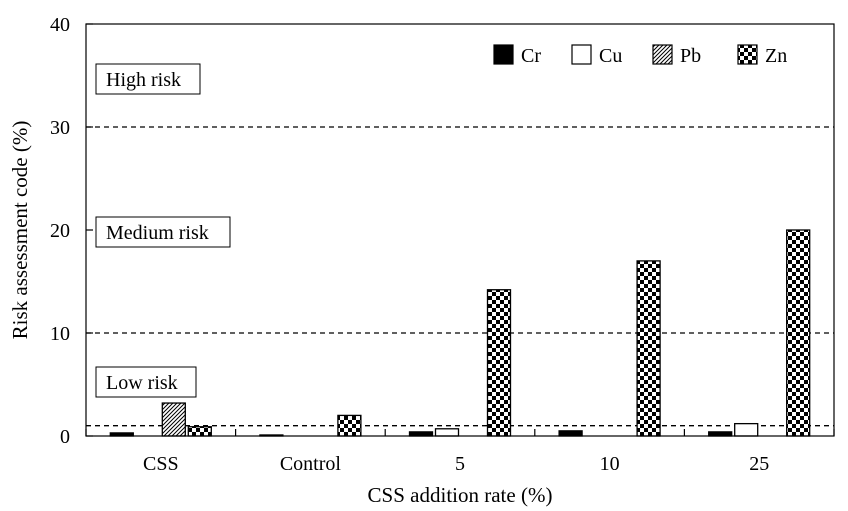  Describe the element at coordinates (640, 55) in the screenshot. I see `legend: Cr Cu Pb Zn` at that location.